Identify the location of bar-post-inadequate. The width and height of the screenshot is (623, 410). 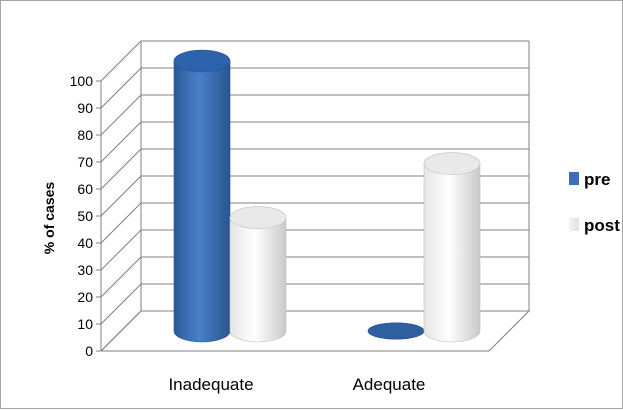
(258, 280).